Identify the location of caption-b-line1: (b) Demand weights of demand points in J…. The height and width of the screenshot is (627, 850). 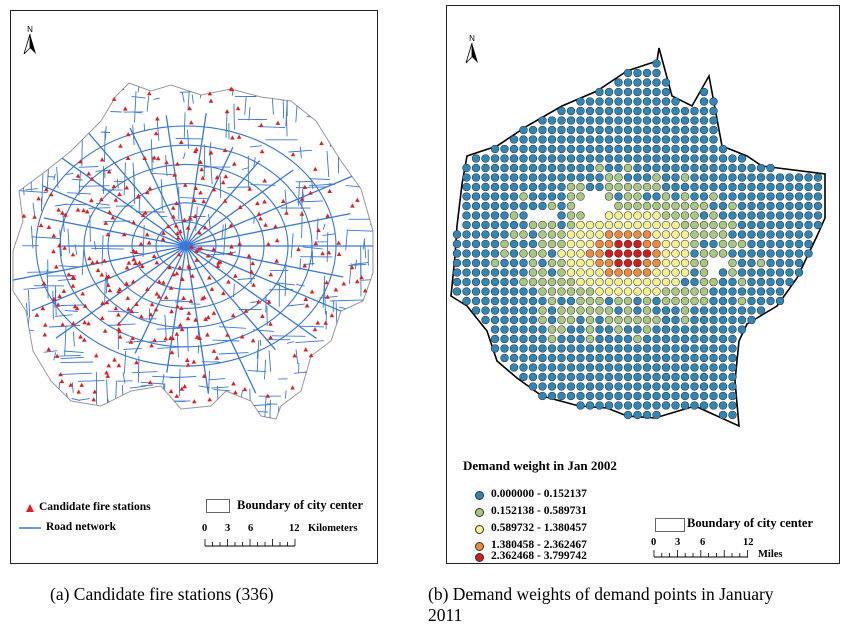
(601, 594).